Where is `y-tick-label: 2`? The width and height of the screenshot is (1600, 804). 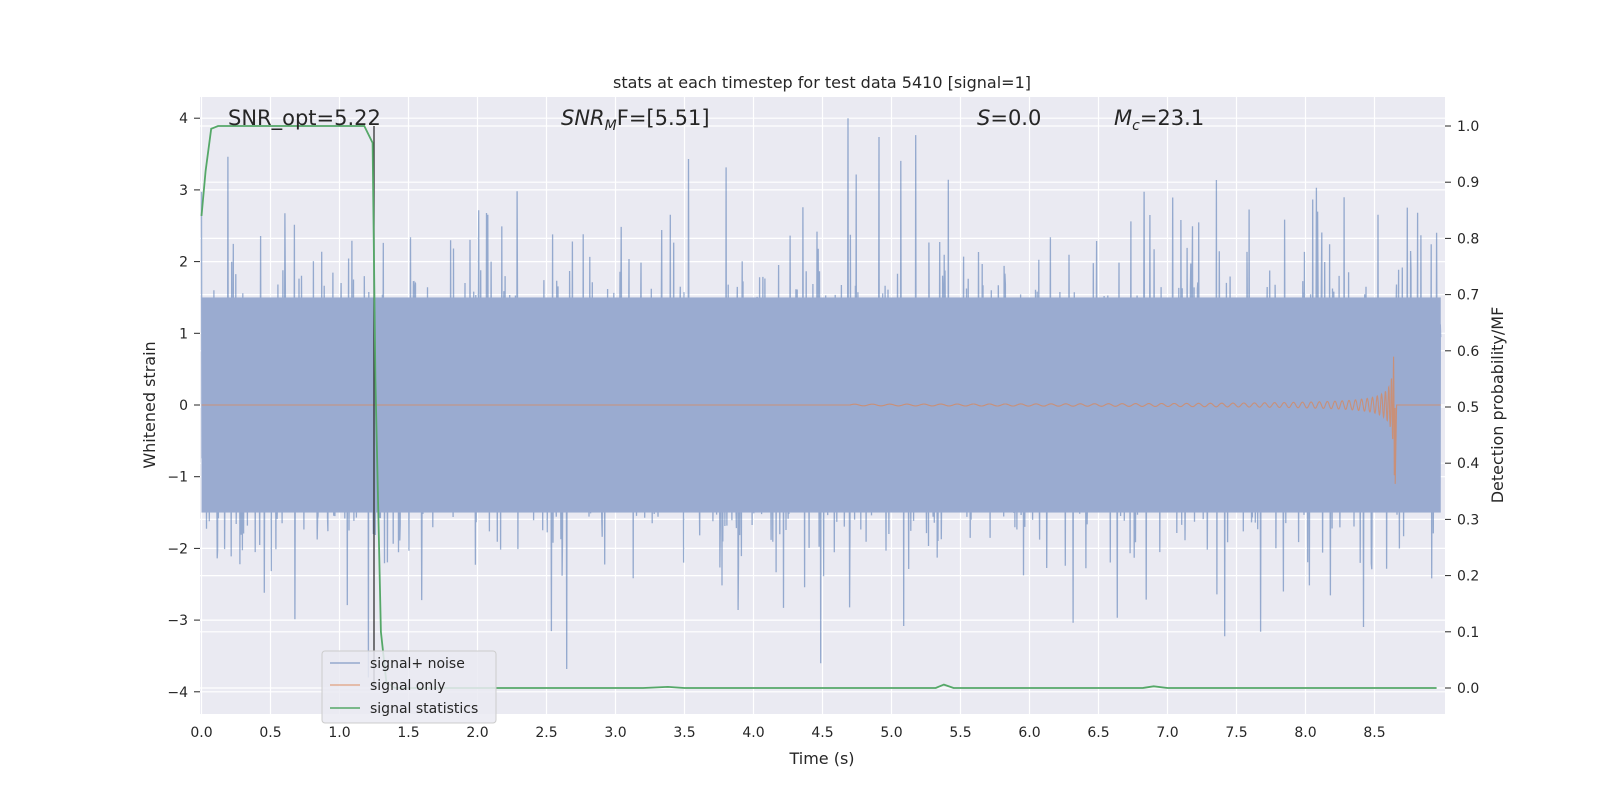
y-tick-label: 2 is located at coordinates (183, 263).